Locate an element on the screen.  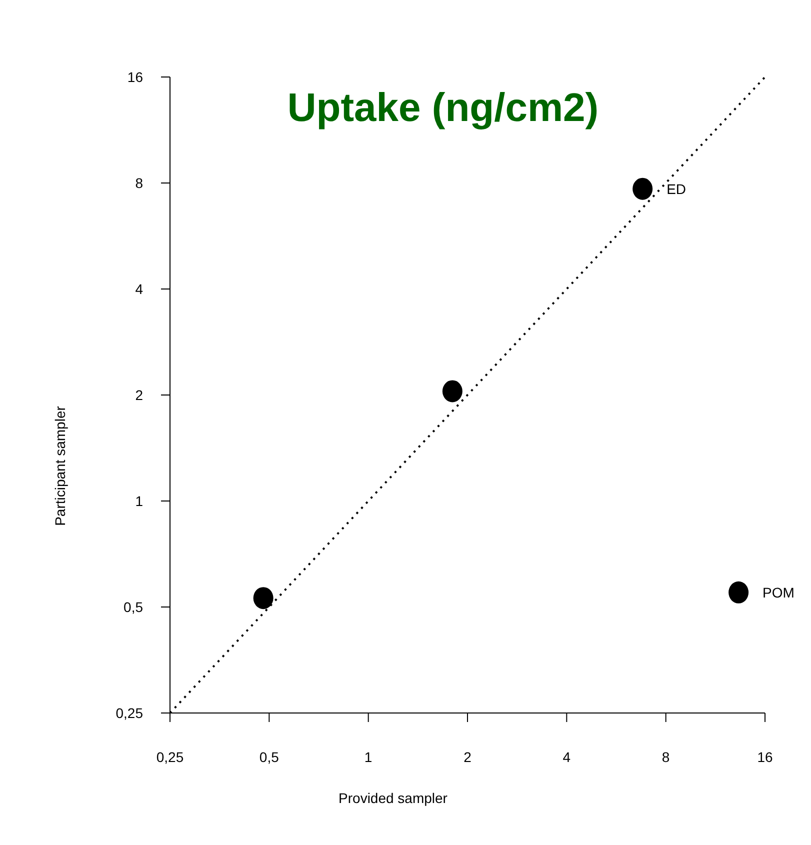
y-tick-label: 2 is located at coordinates (139, 394).